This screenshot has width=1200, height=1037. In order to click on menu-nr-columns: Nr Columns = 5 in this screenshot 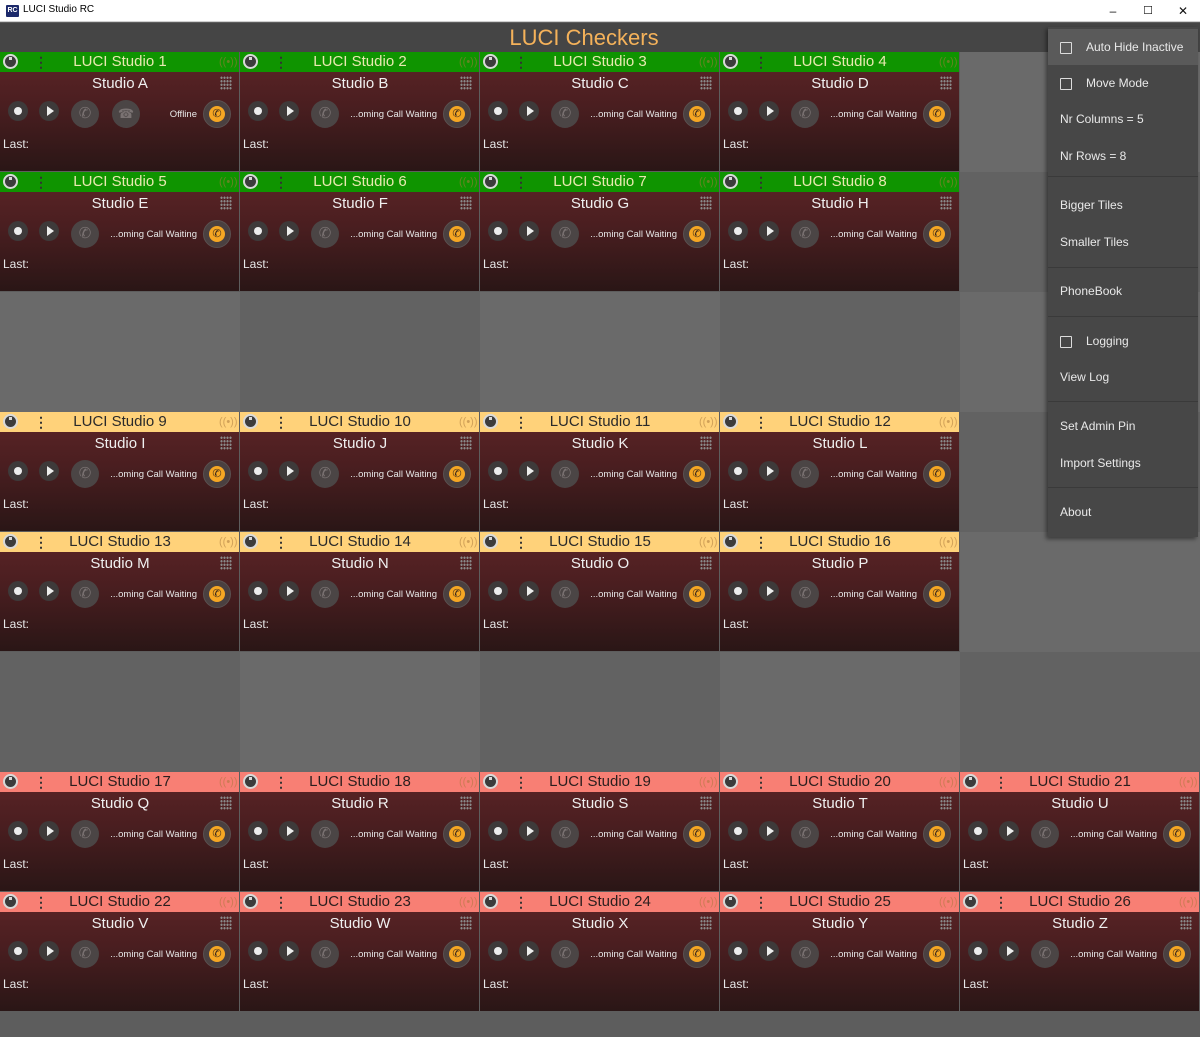, I will do `click(1102, 119)`.